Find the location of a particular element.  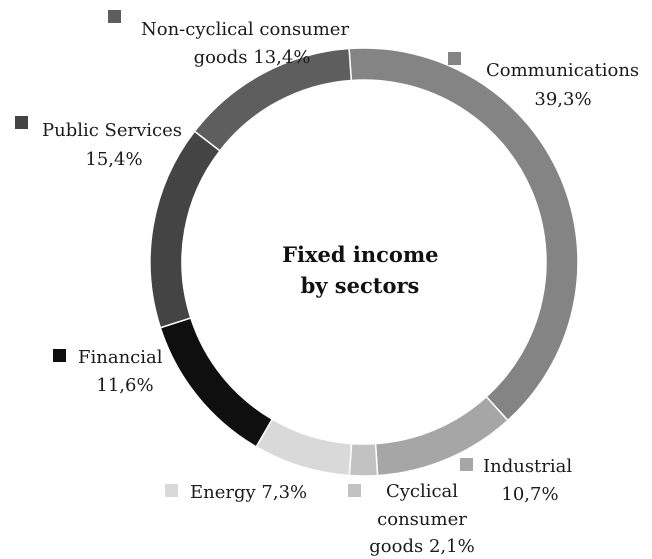

slice-label-non-cyclical-consumer-goods-line-2: goods 13,4% is located at coordinates (252, 57).